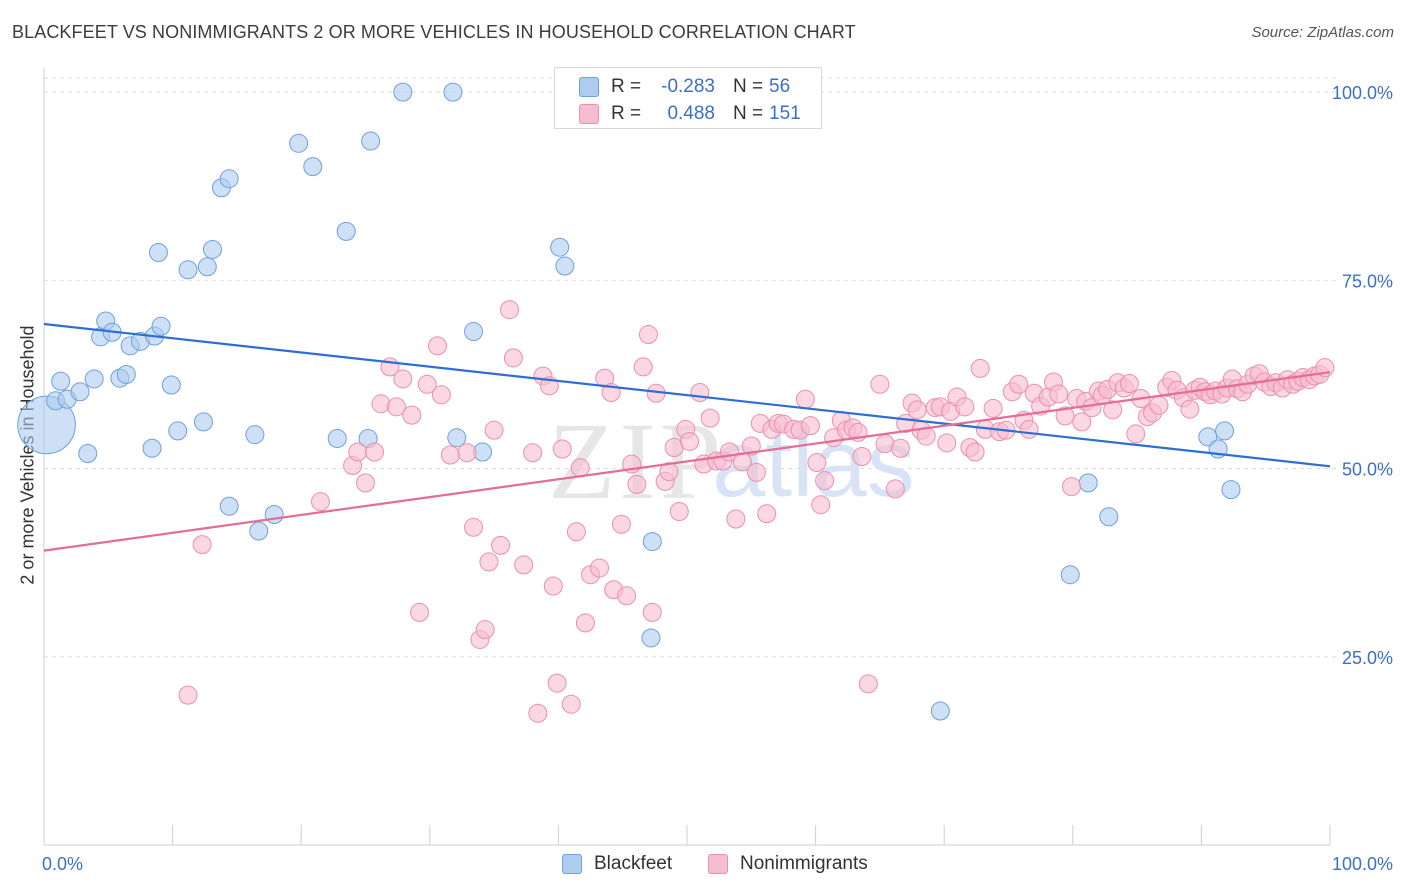 The width and height of the screenshot is (1406, 892). Describe the element at coordinates (1322, 32) in the screenshot. I see `source-label: Source: ZipAtlas.com` at that location.